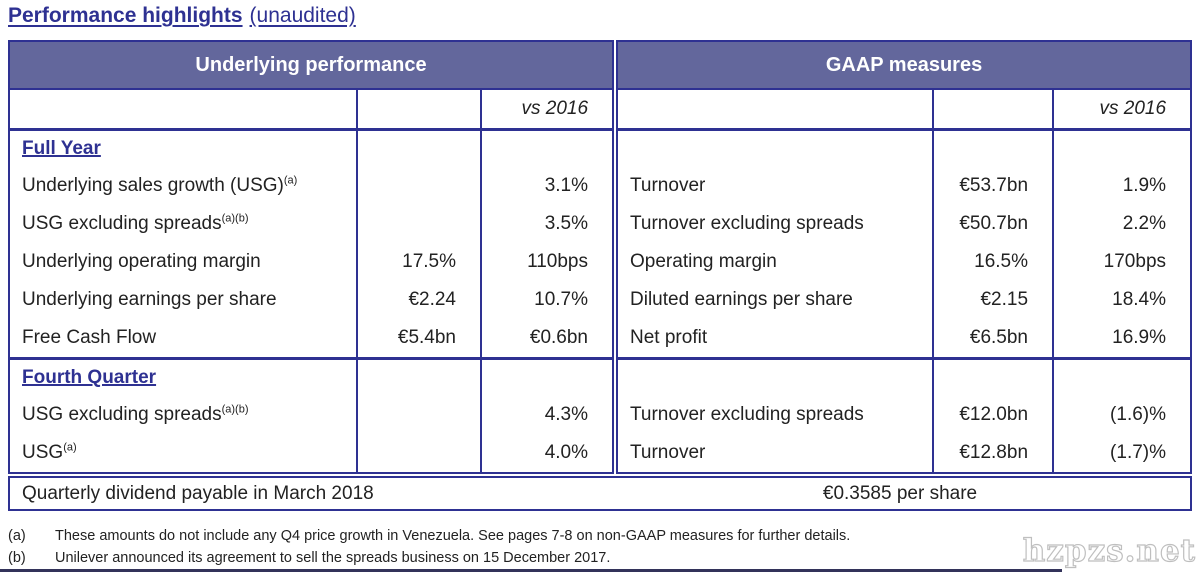 This screenshot has width=1200, height=572. I want to click on row-value: €12.8bn, so click(993, 453).